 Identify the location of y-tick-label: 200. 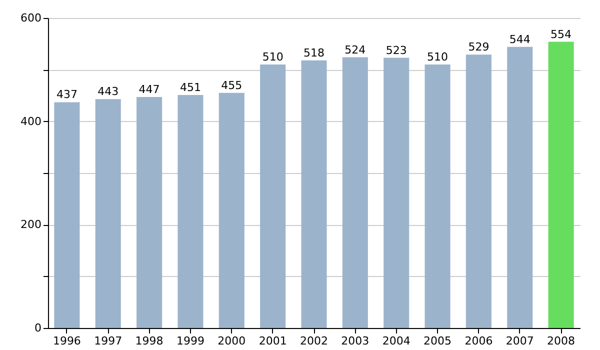
(31, 225).